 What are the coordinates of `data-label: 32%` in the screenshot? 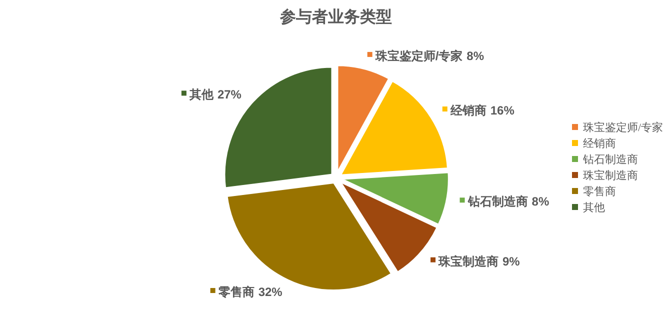 It's located at (270, 292).